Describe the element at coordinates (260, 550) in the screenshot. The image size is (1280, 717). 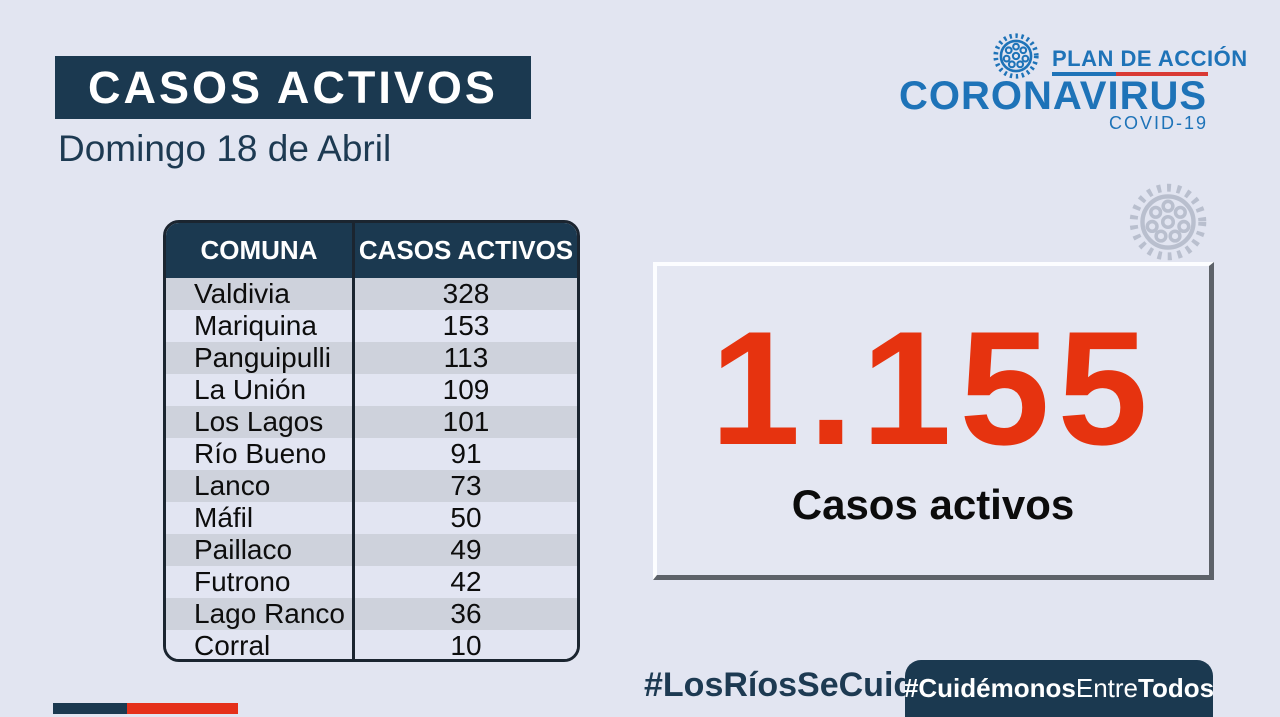
I see `comuna-cell: Paillaco` at that location.